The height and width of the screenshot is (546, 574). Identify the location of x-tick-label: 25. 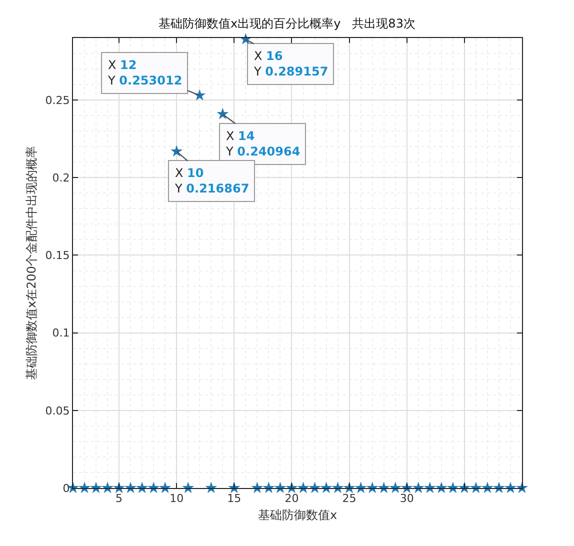
(349, 499).